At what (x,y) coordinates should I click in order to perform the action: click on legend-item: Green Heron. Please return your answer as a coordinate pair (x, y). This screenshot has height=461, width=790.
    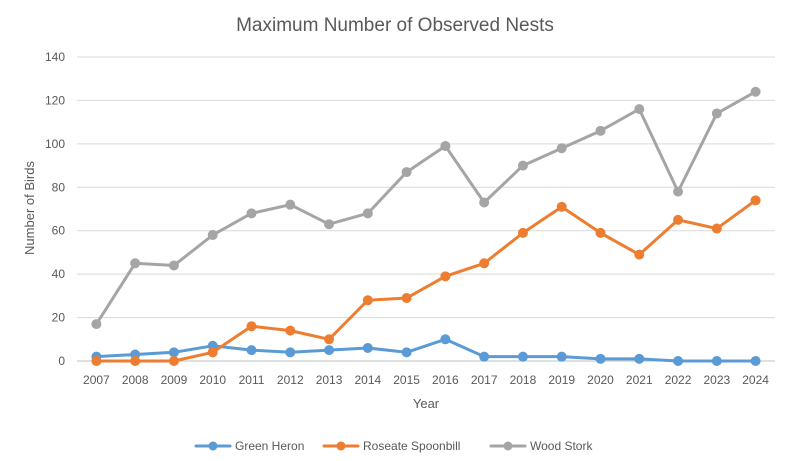
    Looking at the image, I should click on (249, 446).